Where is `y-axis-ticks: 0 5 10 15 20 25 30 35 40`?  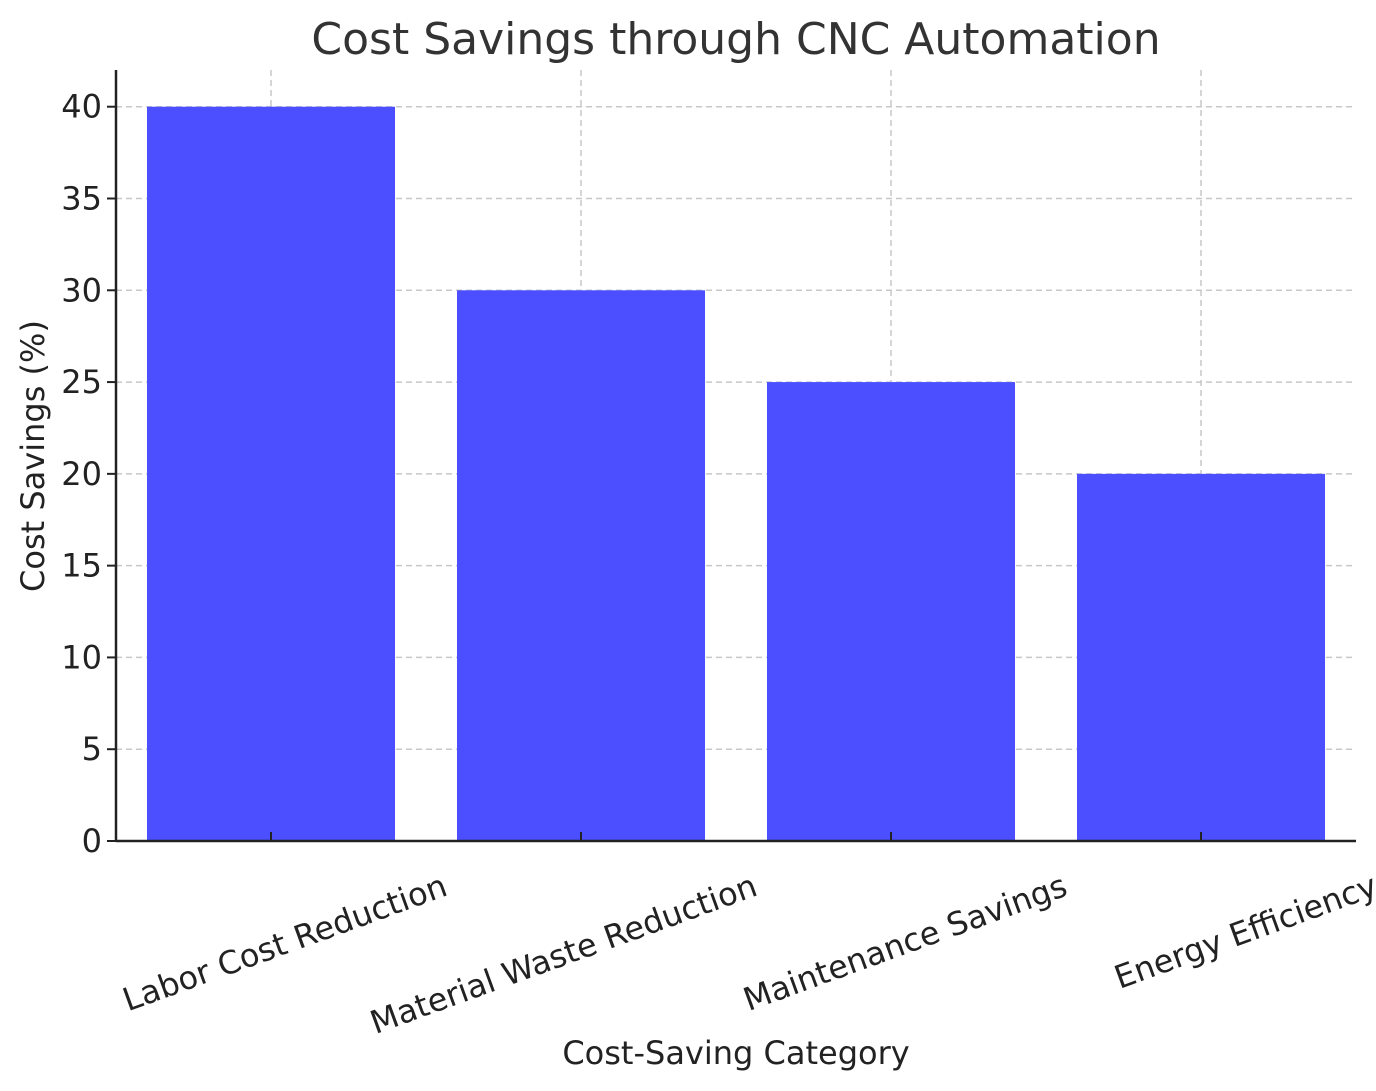
y-axis-ticks: 0 5 10 15 20 25 30 35 40 is located at coordinates (88, 474).